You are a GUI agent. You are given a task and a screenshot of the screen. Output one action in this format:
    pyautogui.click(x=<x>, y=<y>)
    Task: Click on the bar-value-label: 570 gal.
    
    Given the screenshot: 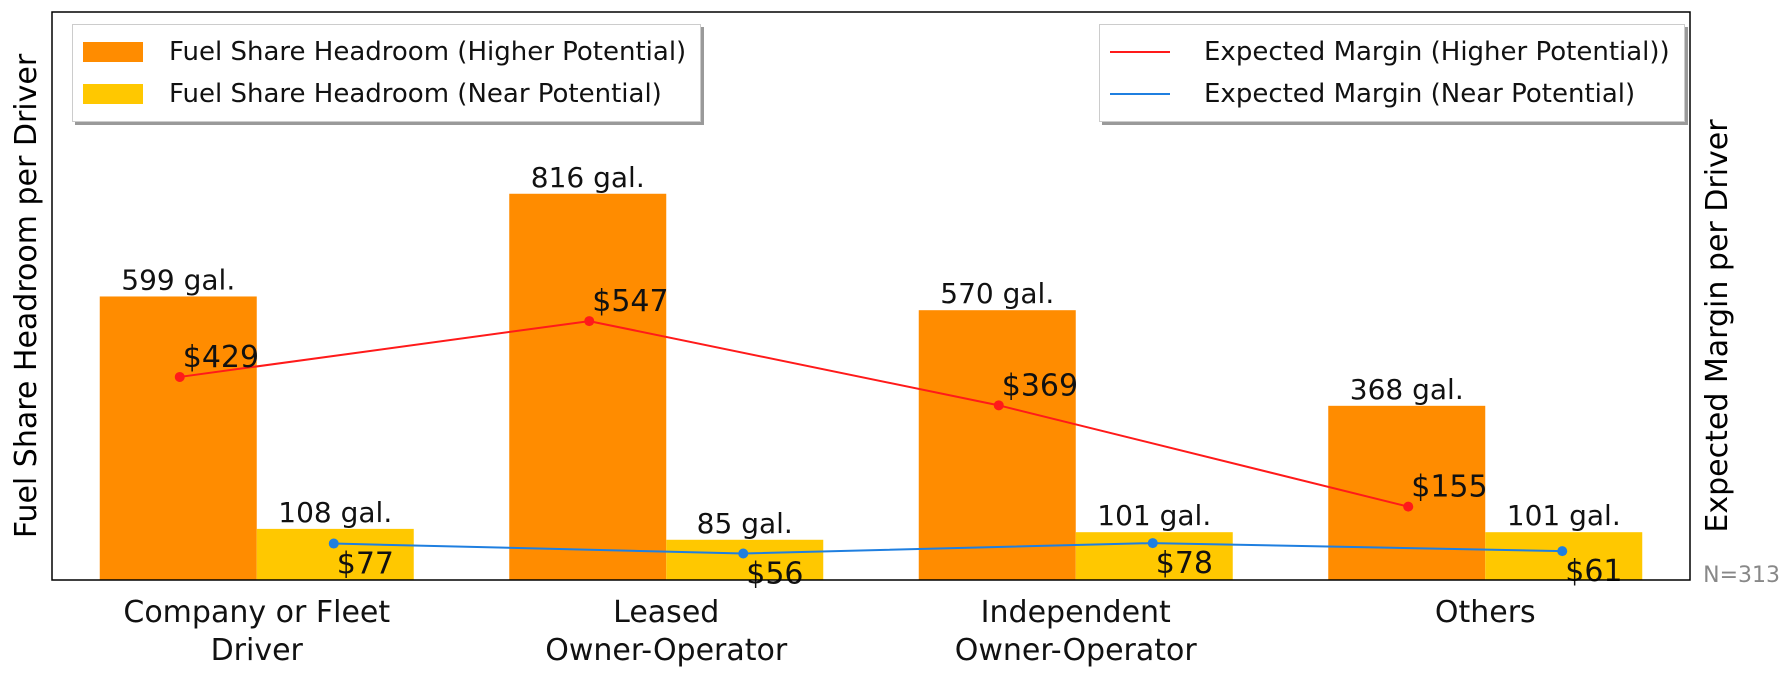 What is the action you would take?
    pyautogui.click(x=997, y=293)
    